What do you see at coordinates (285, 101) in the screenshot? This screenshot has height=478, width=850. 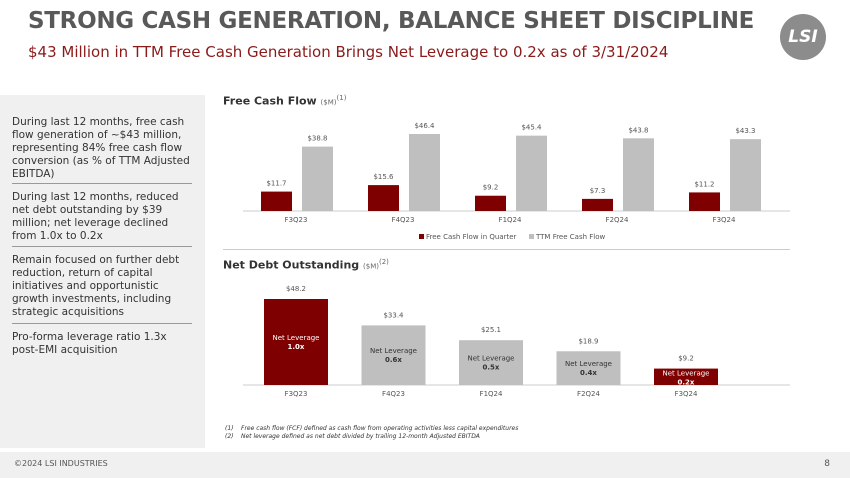 I see `fcf-chart-title: Free Cash Flow ($M)(1)` at bounding box center [285, 101].